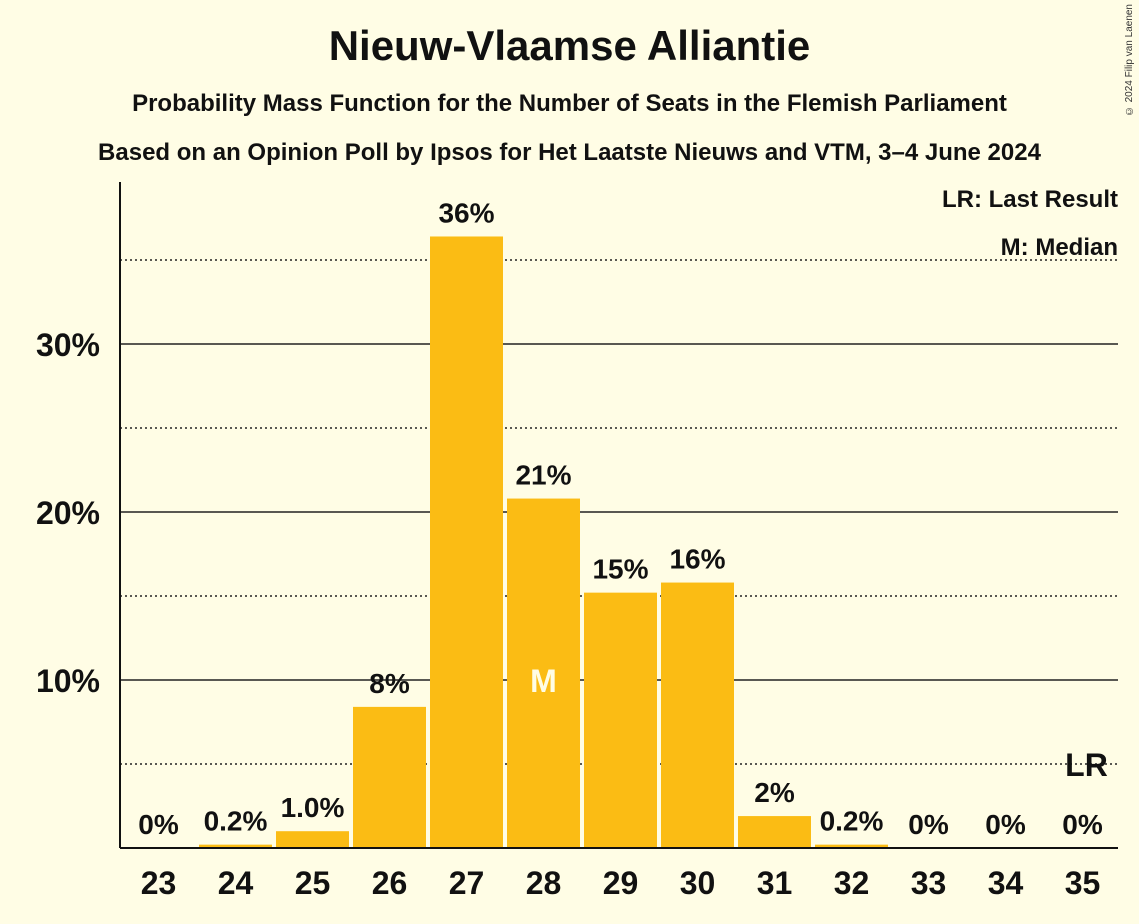 The image size is (1139, 924). What do you see at coordinates (313, 883) in the screenshot?
I see `x-tick-label: 25` at bounding box center [313, 883].